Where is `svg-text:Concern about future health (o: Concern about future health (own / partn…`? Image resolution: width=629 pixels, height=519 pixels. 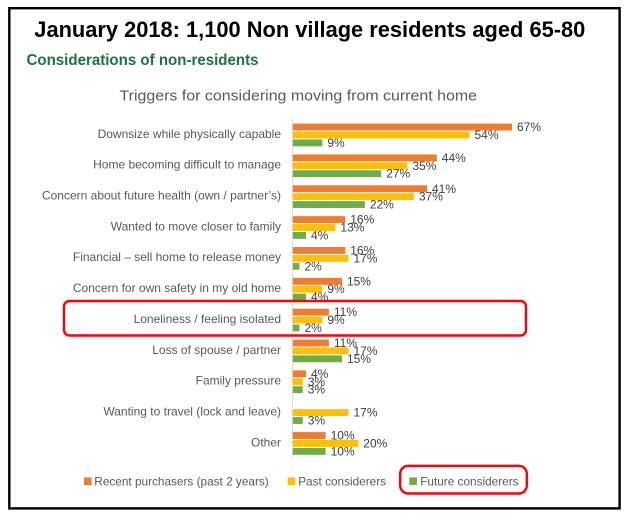 svg-text:Concern about future health (o: Concern about future health (own / partn… is located at coordinates (161, 196).